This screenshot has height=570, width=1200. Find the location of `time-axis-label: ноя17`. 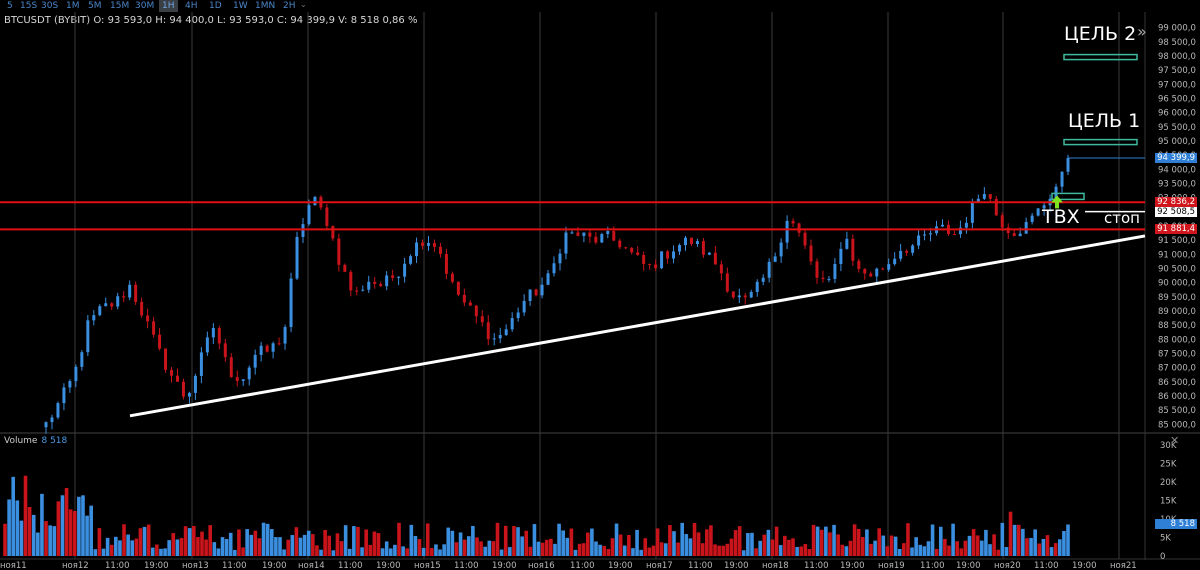

time-axis-label: ноя17 is located at coordinates (659, 565).